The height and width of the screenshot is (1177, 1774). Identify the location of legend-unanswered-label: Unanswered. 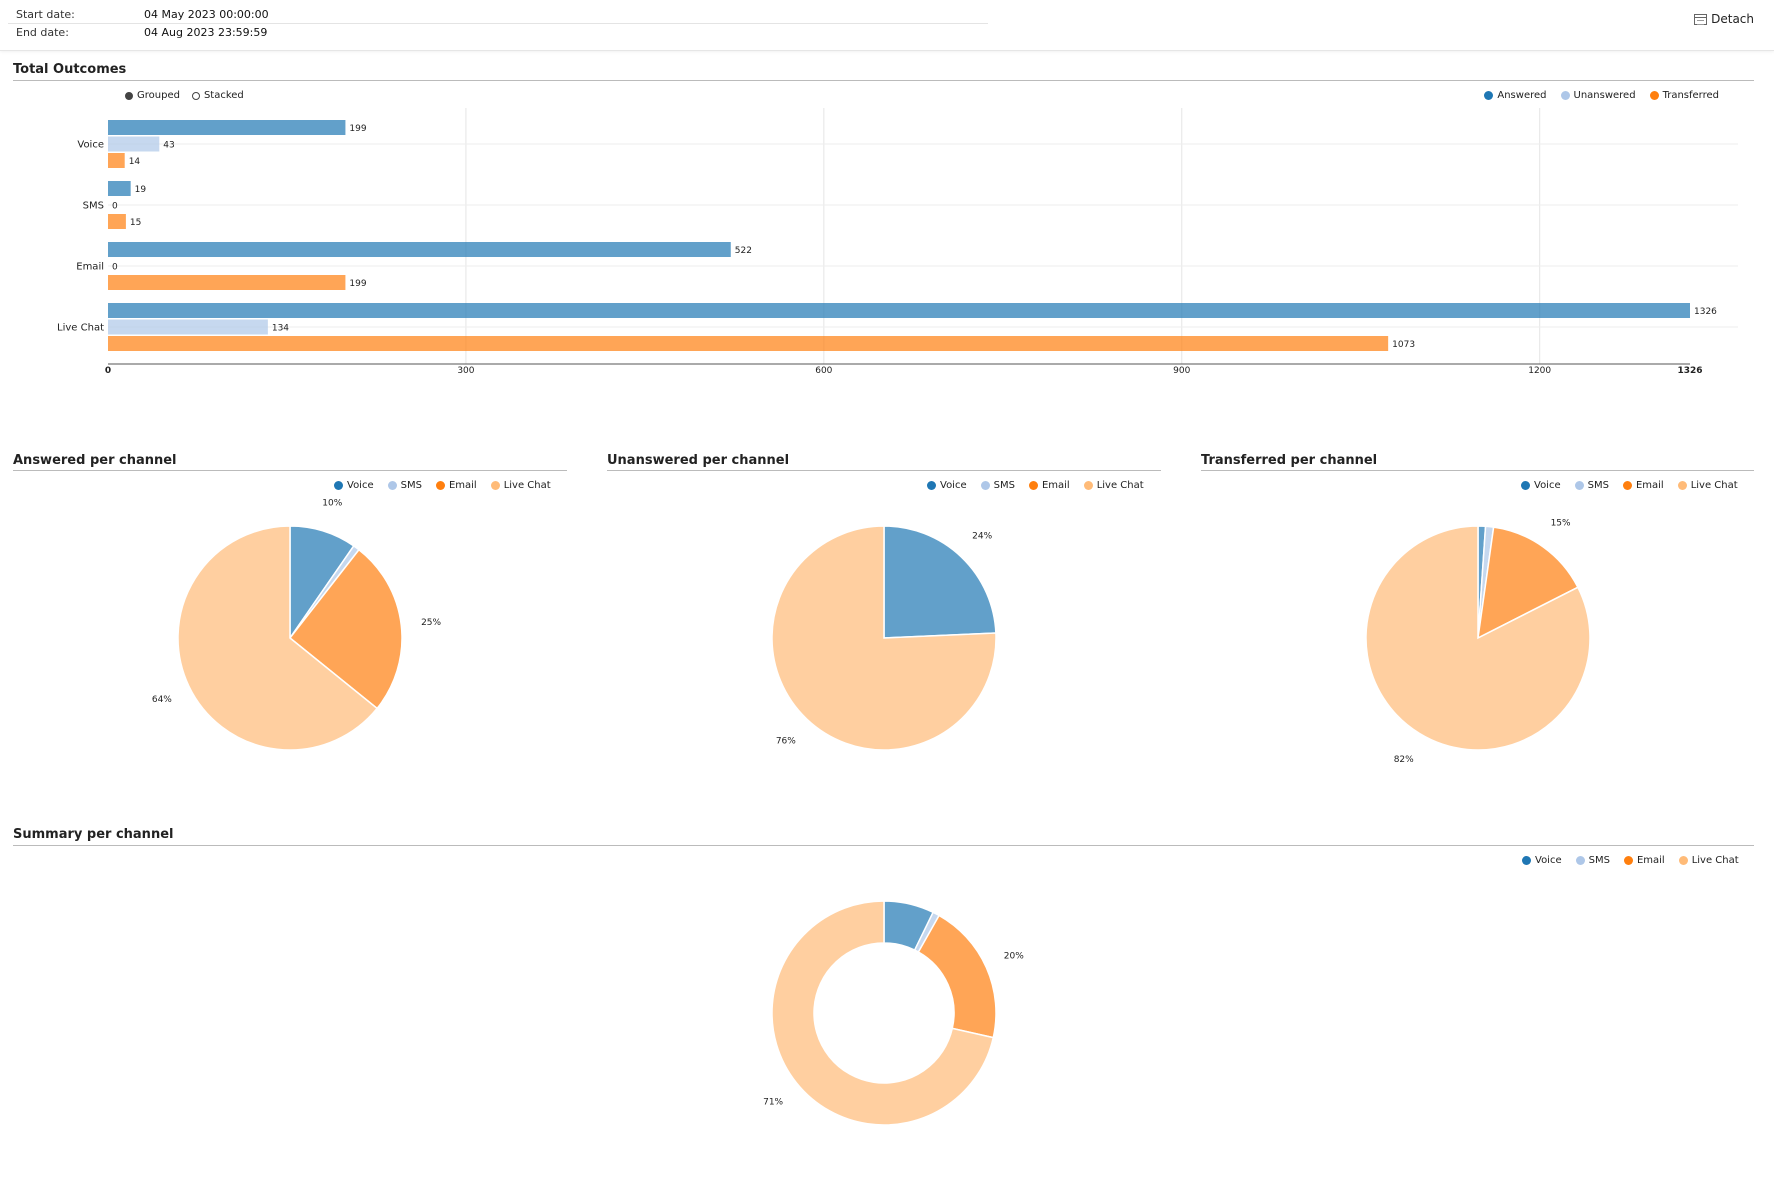
(1604, 95).